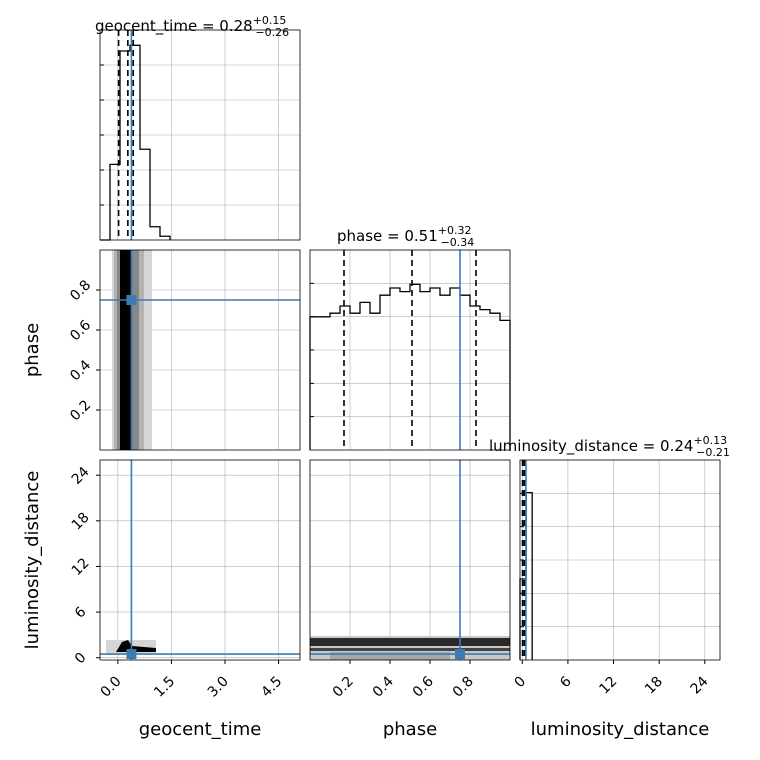 The image size is (760, 760). Describe the element at coordinates (164, 687) in the screenshot. I see `xtick-label-0-1: 1.5` at that location.